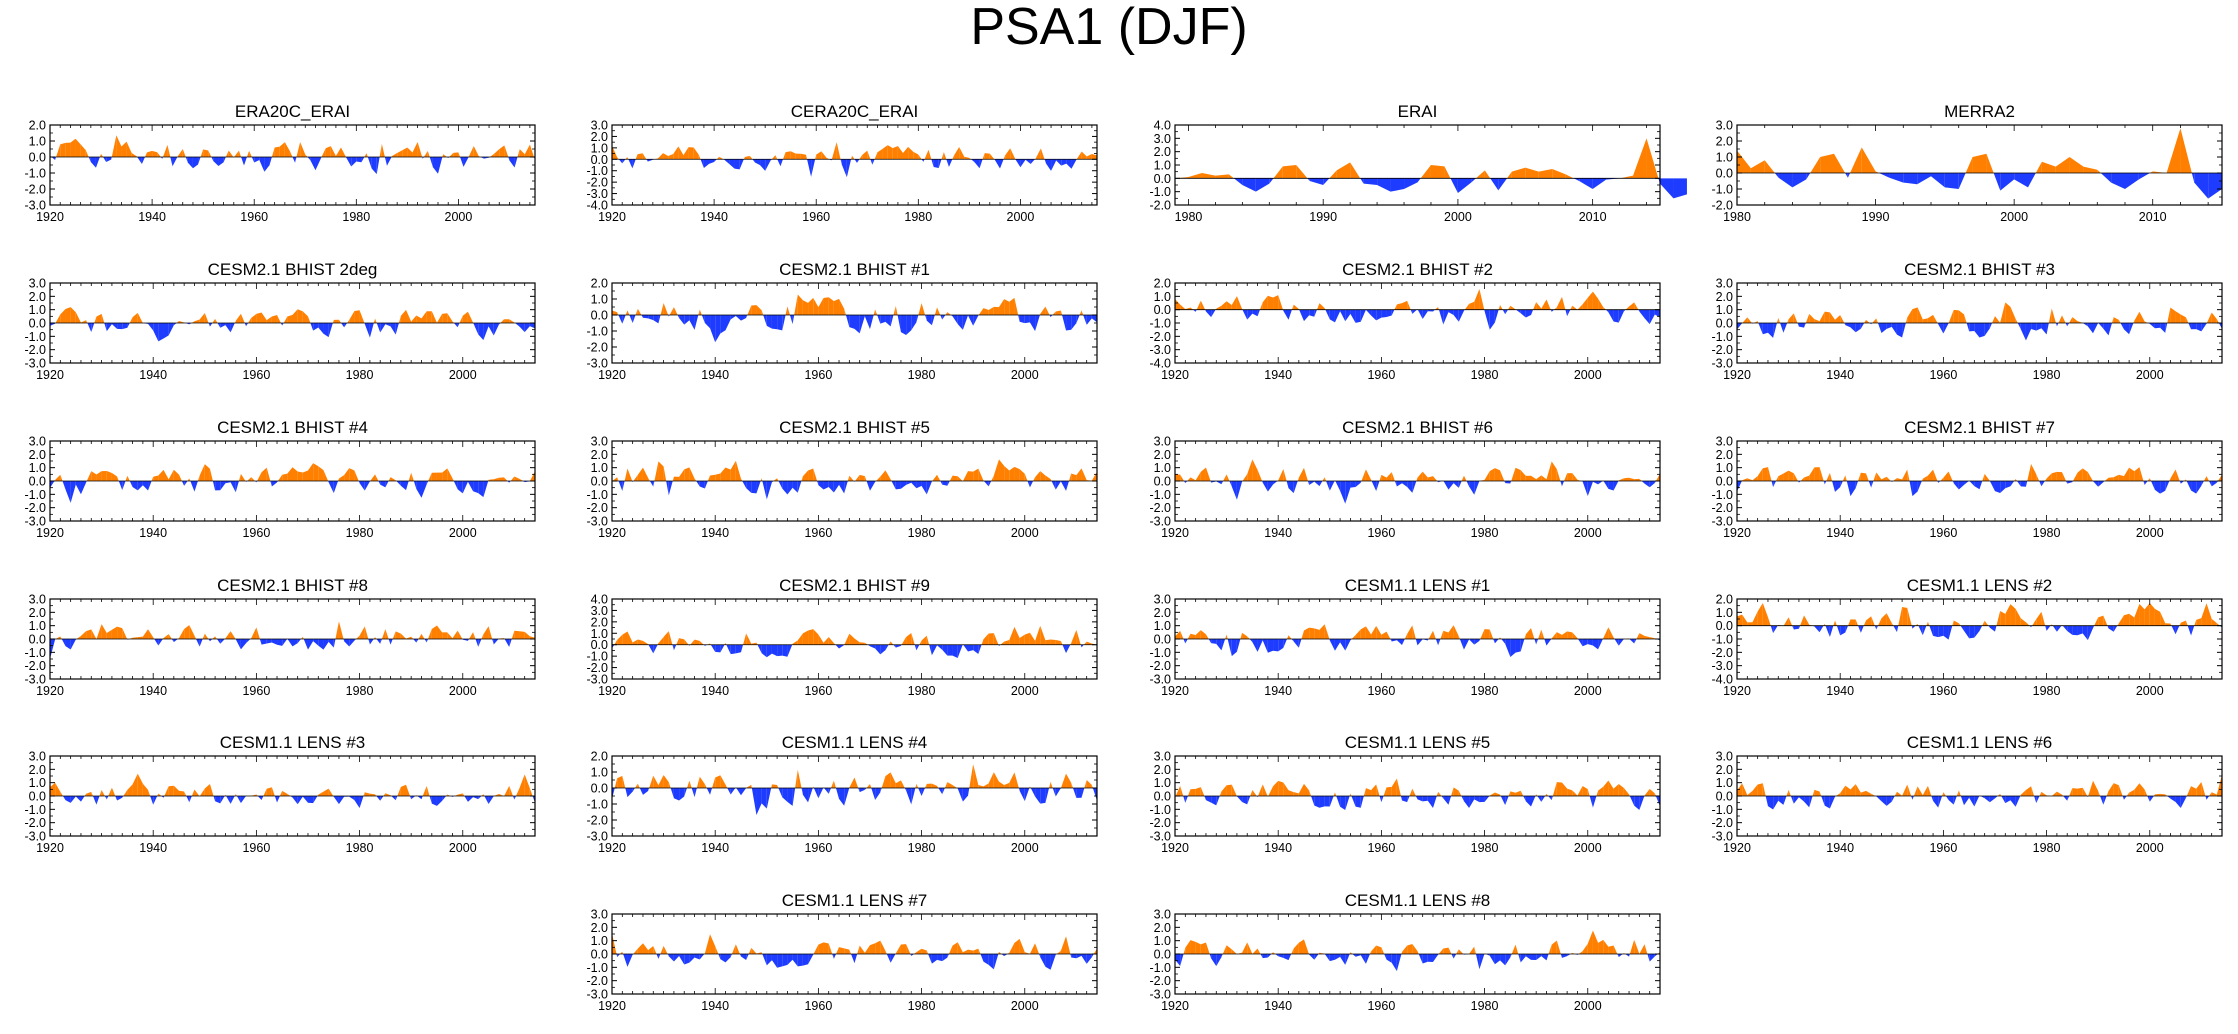 Image resolution: width=2238 pixels, height=1034 pixels. I want to click on x-tick-label: 2000, so click(1025, 691).